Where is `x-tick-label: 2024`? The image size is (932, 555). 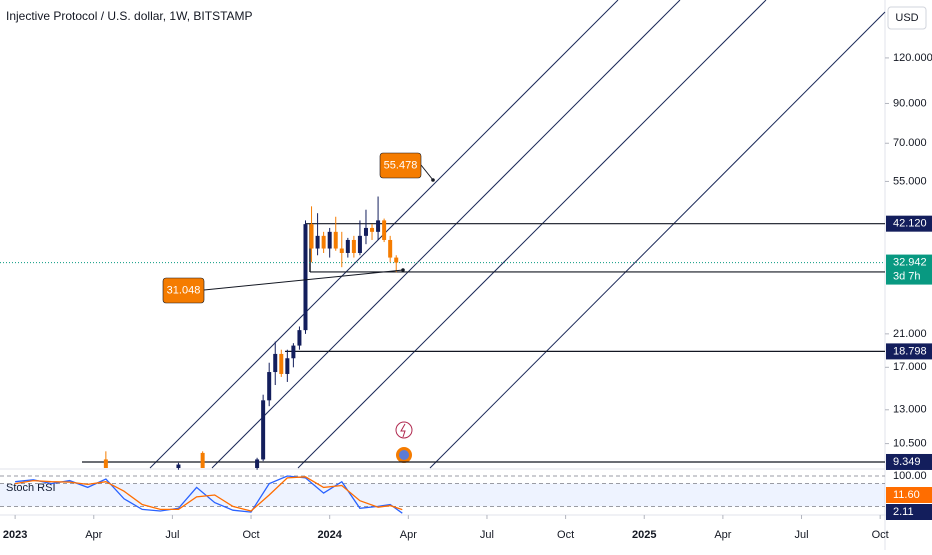
x-tick-label: 2024 is located at coordinates (329, 535).